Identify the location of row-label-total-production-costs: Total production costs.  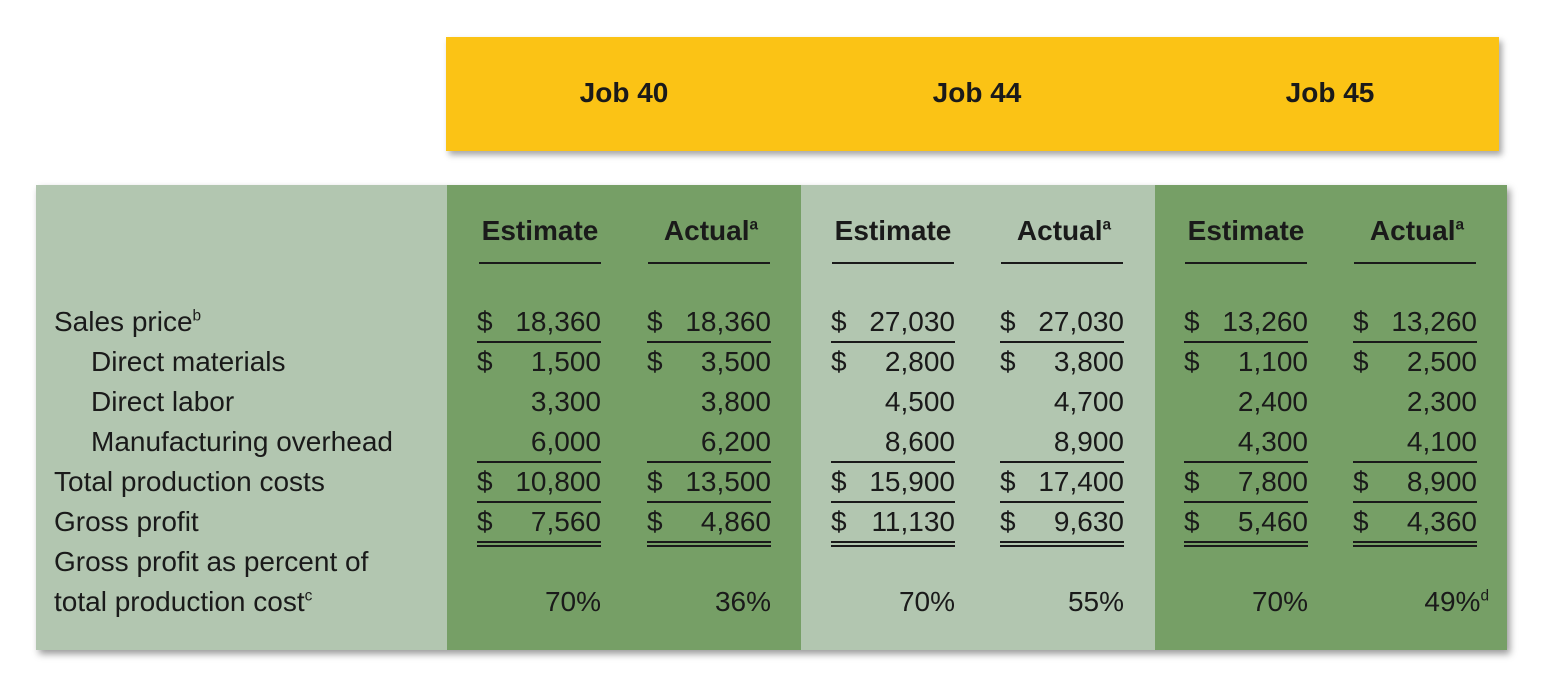
(189, 481).